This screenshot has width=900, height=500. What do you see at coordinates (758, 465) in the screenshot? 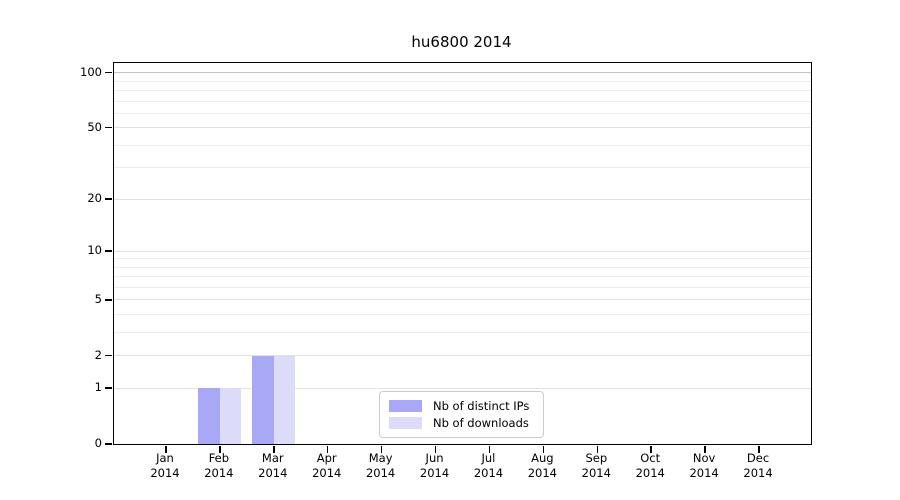
I see `x-tick-label: Dec 2014` at bounding box center [758, 465].